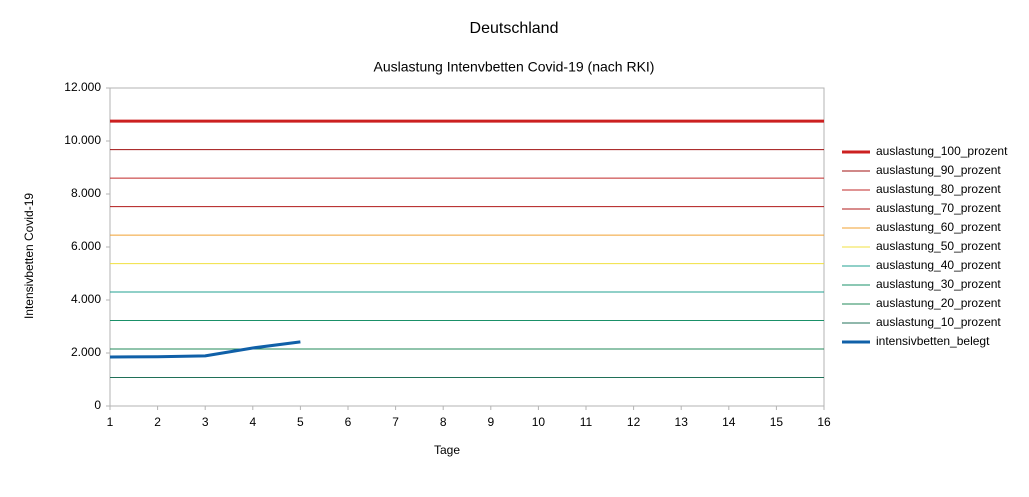  Describe the element at coordinates (682, 422) in the screenshot. I see `x-tick-label: 13` at that location.